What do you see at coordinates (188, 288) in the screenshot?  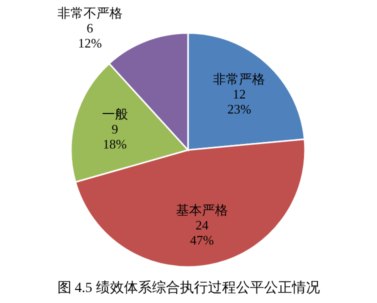 I see `text: 图 4.5 绩效体系综合执行过程公平公正情况` at bounding box center [188, 288].